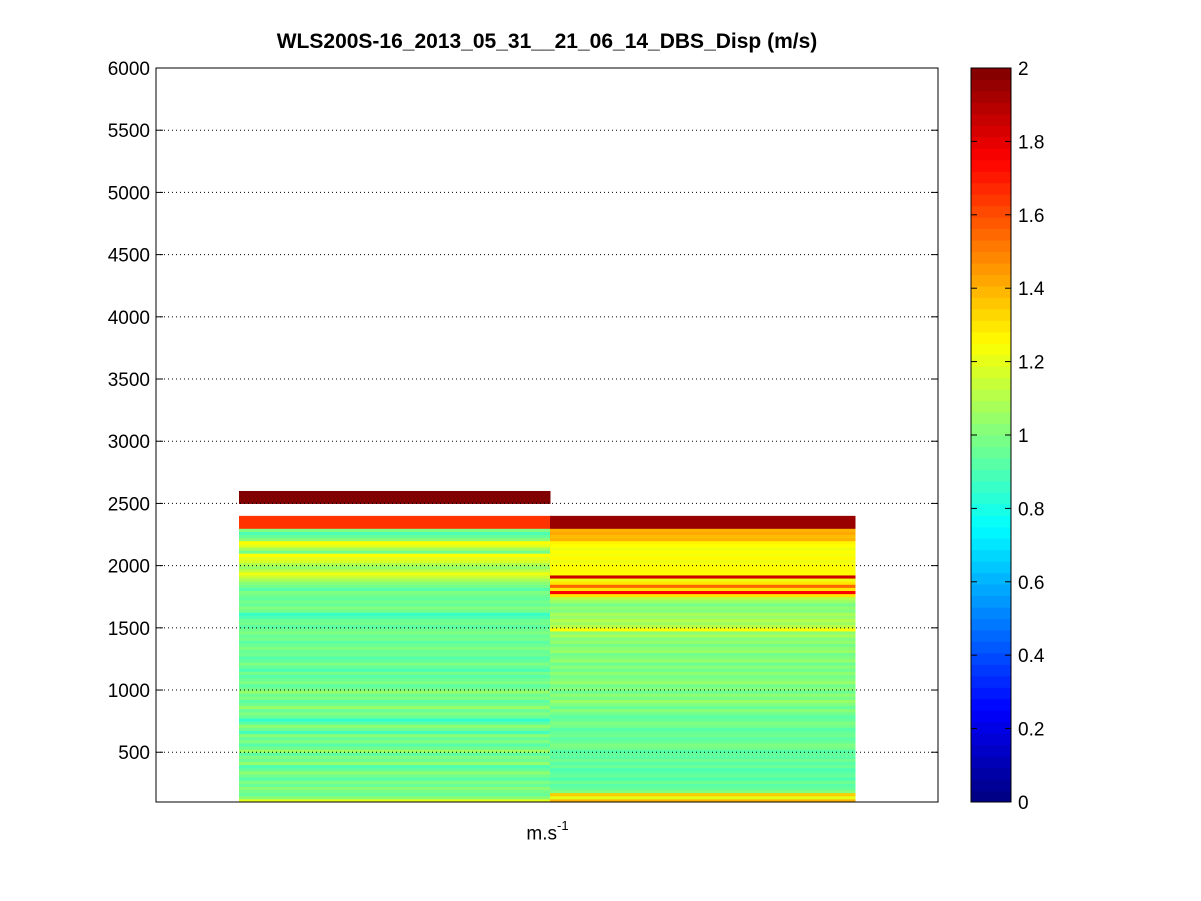  I want to click on y-tick-label: 4000, so click(129, 318).